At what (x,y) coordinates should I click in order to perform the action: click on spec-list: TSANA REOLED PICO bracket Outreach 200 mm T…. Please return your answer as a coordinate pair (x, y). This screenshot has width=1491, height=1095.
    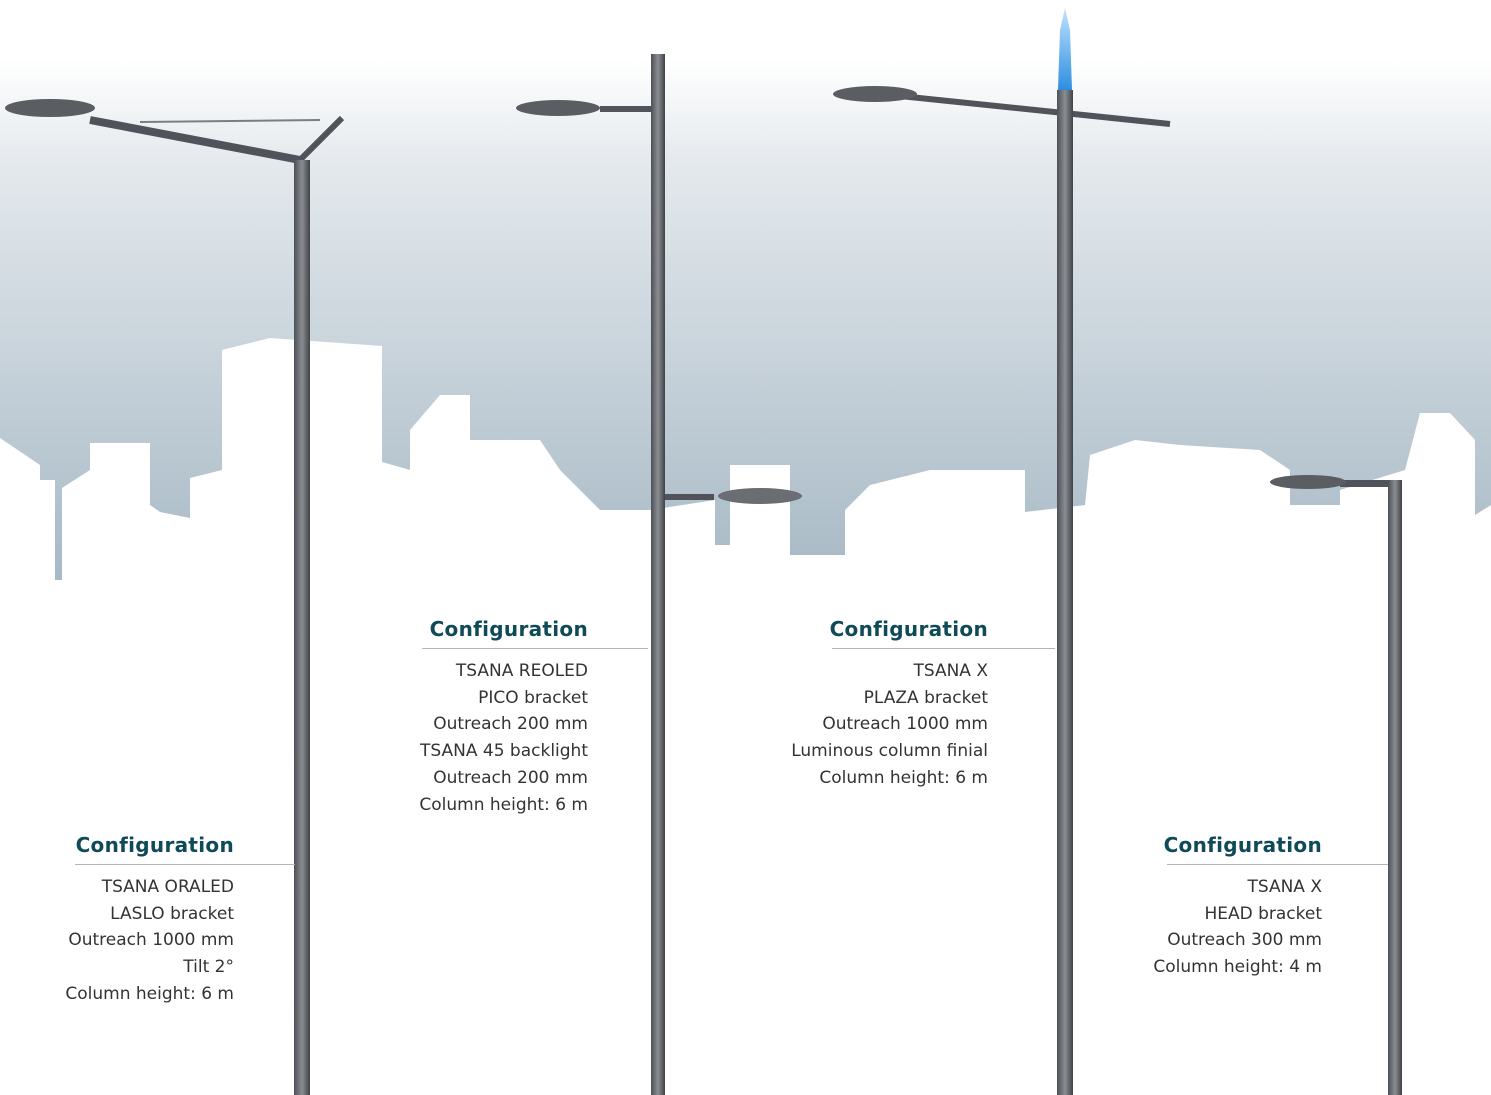
    Looking at the image, I should click on (503, 738).